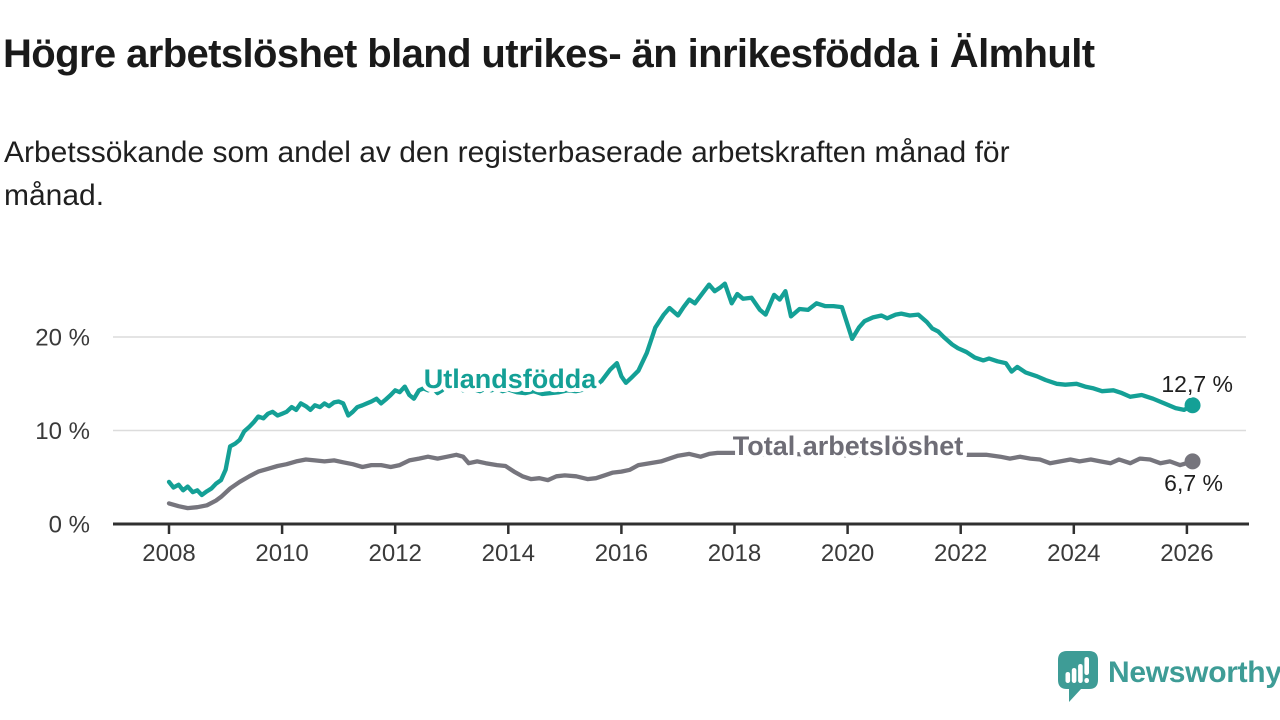 This screenshot has width=1280, height=720. What do you see at coordinates (680, 480) in the screenshot?
I see `series-line-total` at bounding box center [680, 480].